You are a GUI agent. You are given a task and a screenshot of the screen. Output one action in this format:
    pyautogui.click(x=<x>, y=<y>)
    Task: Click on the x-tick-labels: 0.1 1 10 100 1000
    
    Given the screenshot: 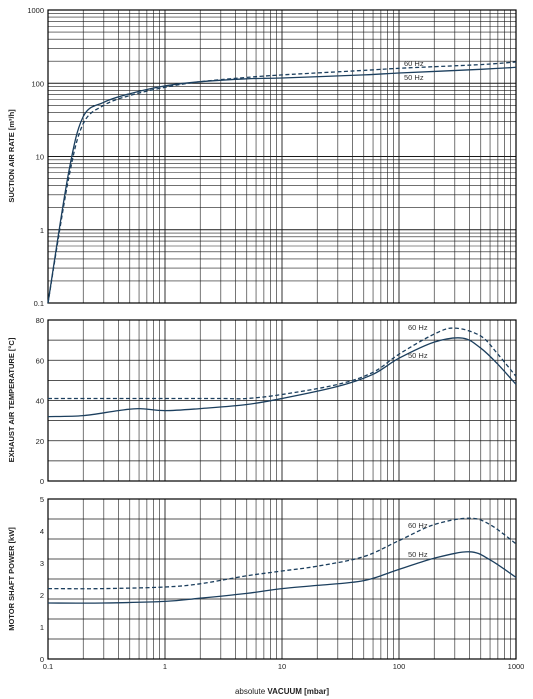 What is the action you would take?
    pyautogui.click(x=284, y=666)
    